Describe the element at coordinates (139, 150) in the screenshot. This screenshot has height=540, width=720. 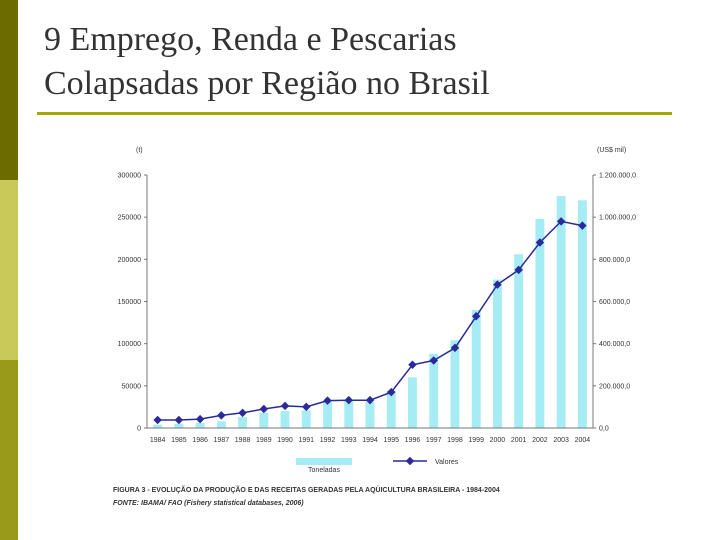
I see `left-axis-unit: (t)` at that location.